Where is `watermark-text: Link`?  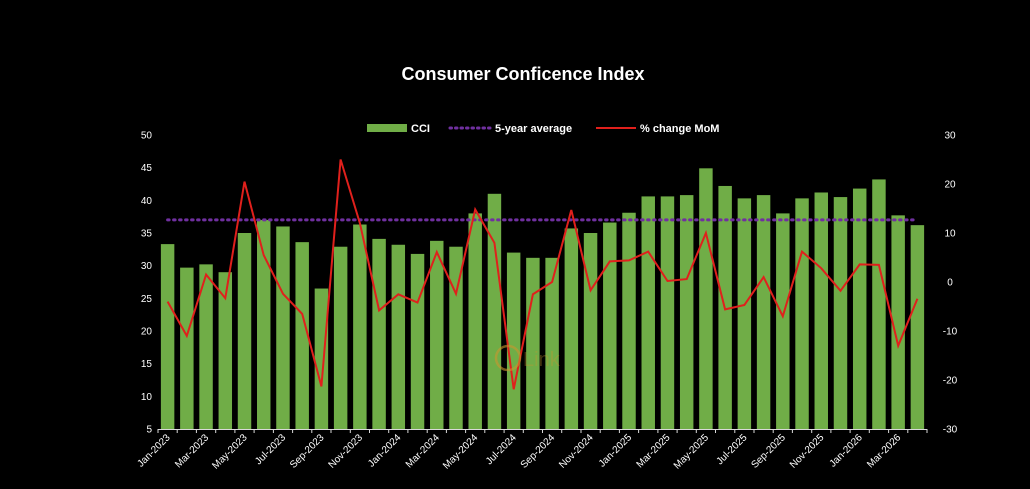 watermark-text: Link is located at coordinates (542, 360).